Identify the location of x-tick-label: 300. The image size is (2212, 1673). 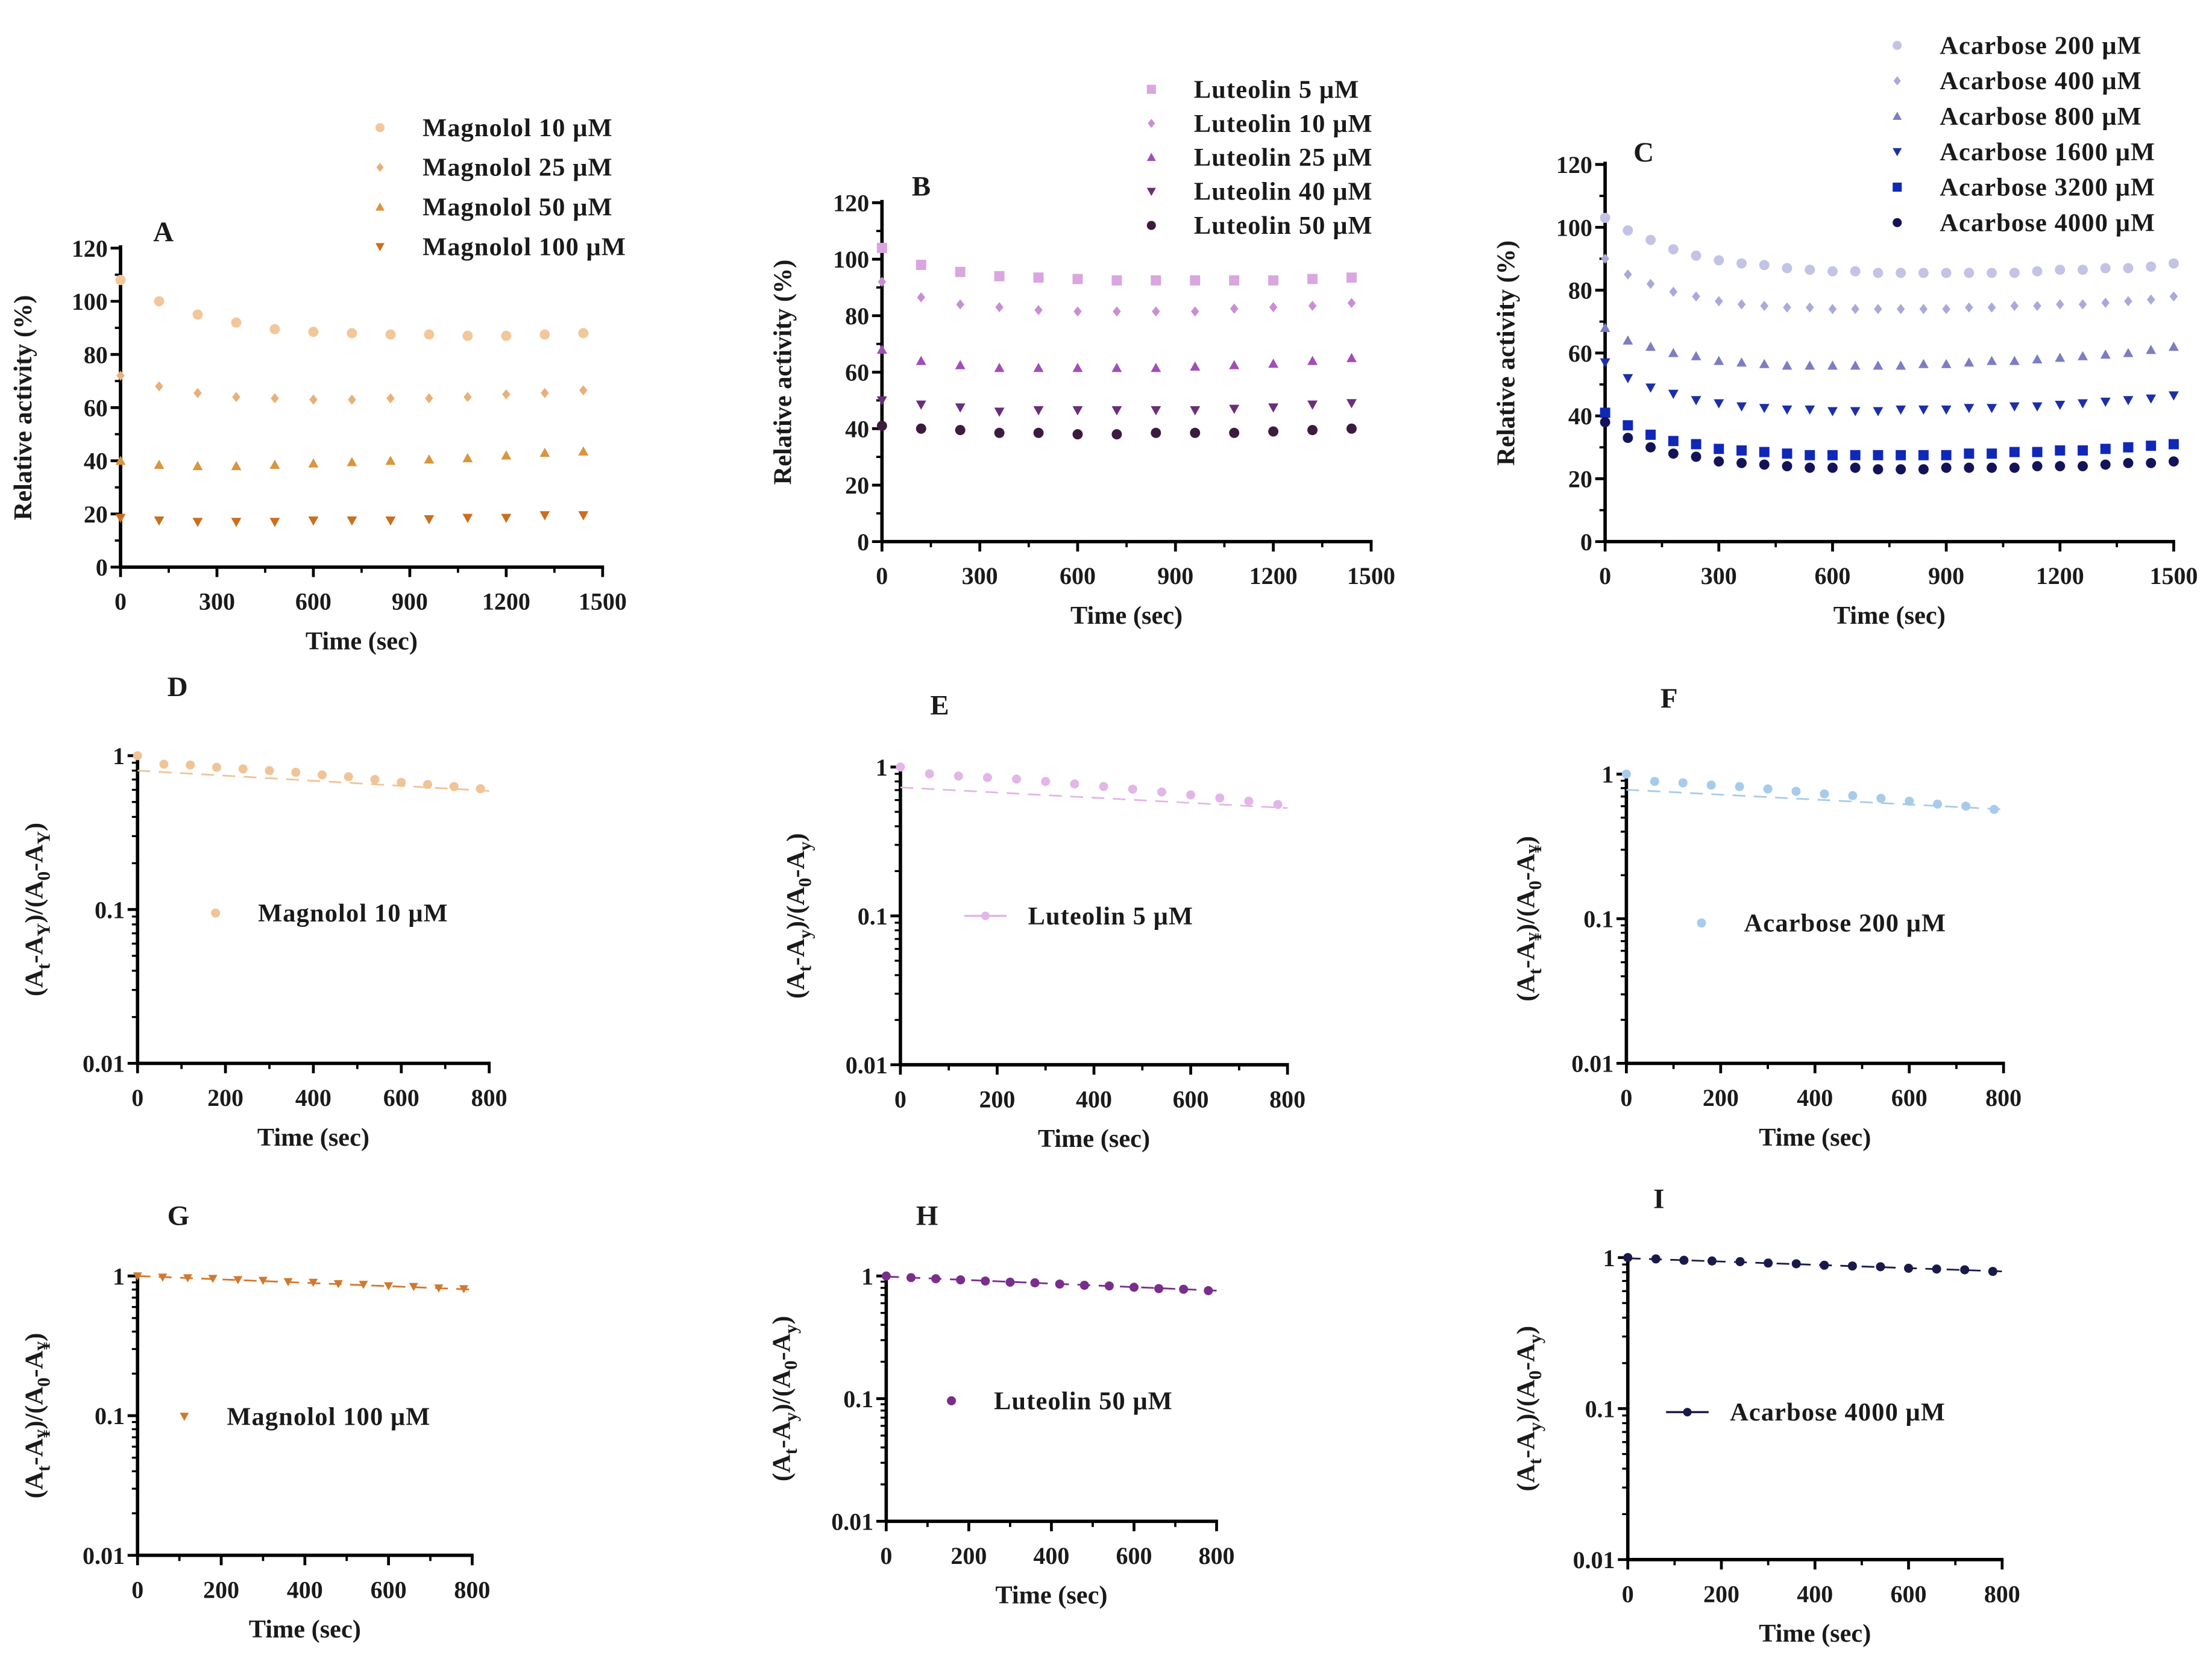
(1719, 575).